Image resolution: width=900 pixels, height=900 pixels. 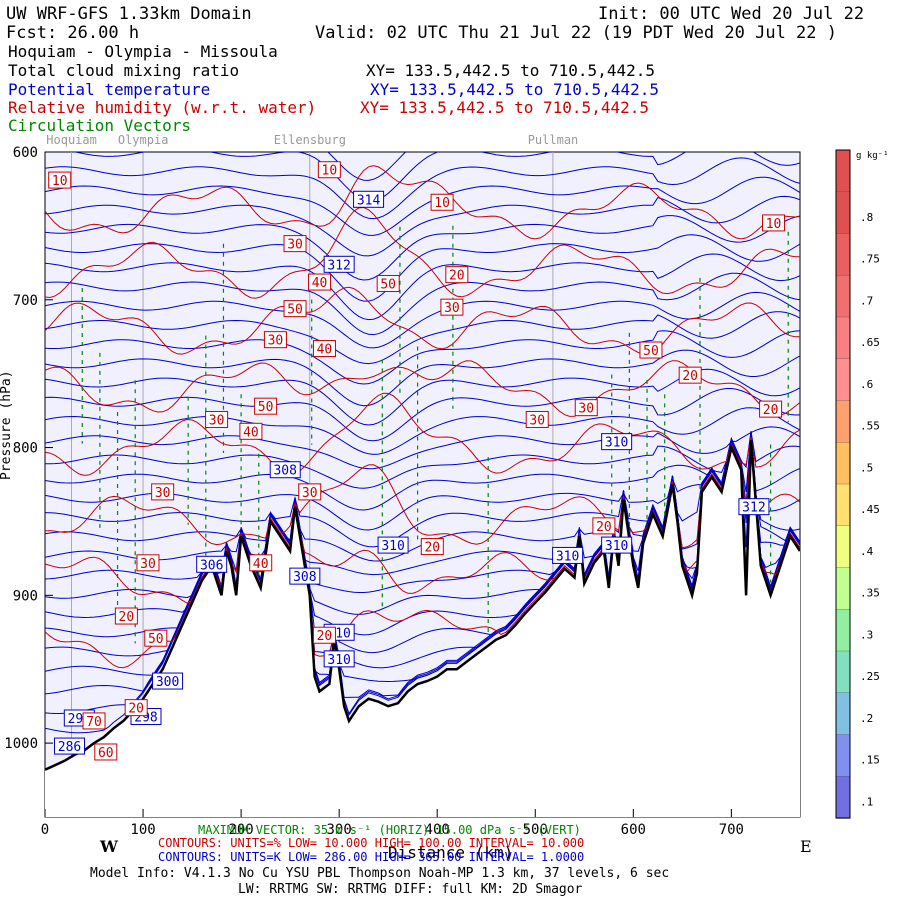 What do you see at coordinates (109, 89) in the screenshot?
I see `field-theta-label: Potential temperature` at bounding box center [109, 89].